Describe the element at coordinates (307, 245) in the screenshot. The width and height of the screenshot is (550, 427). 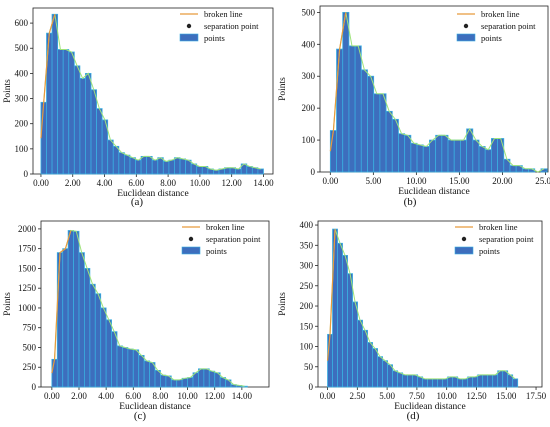
I see `y-tick-label: 350` at that location.